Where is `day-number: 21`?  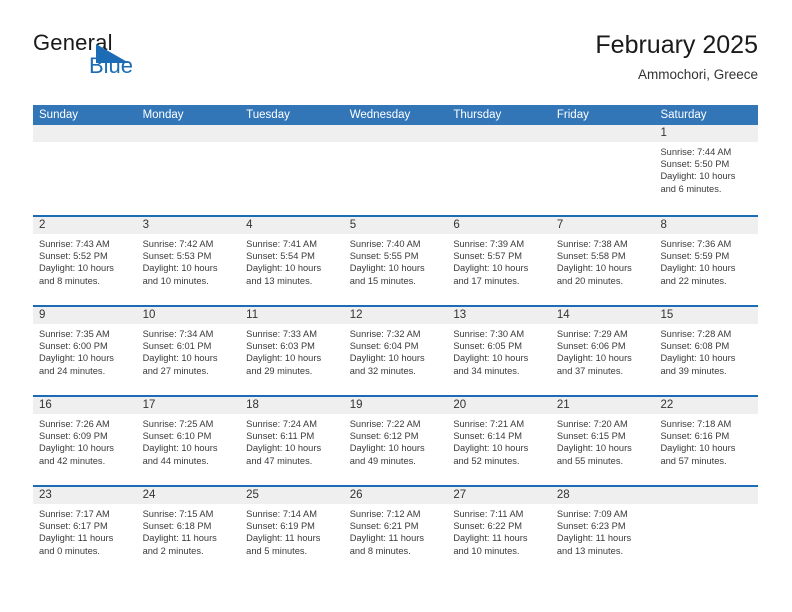 day-number: 21 is located at coordinates (602, 405).